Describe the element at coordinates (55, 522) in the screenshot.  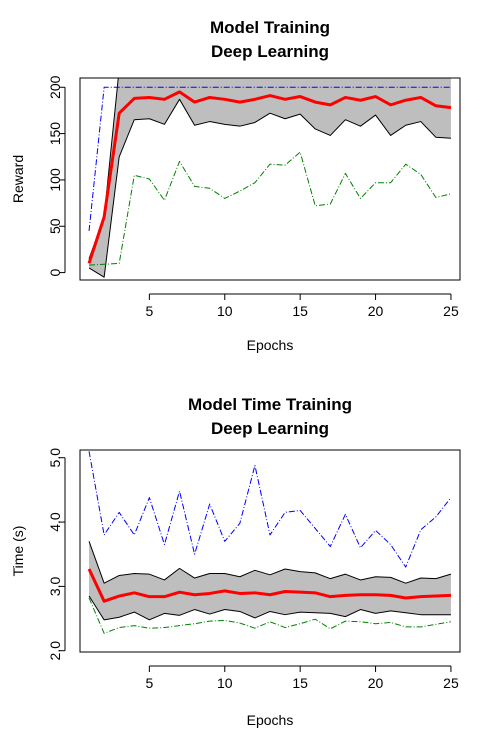
I see `y-tick-label: 4.0` at that location.